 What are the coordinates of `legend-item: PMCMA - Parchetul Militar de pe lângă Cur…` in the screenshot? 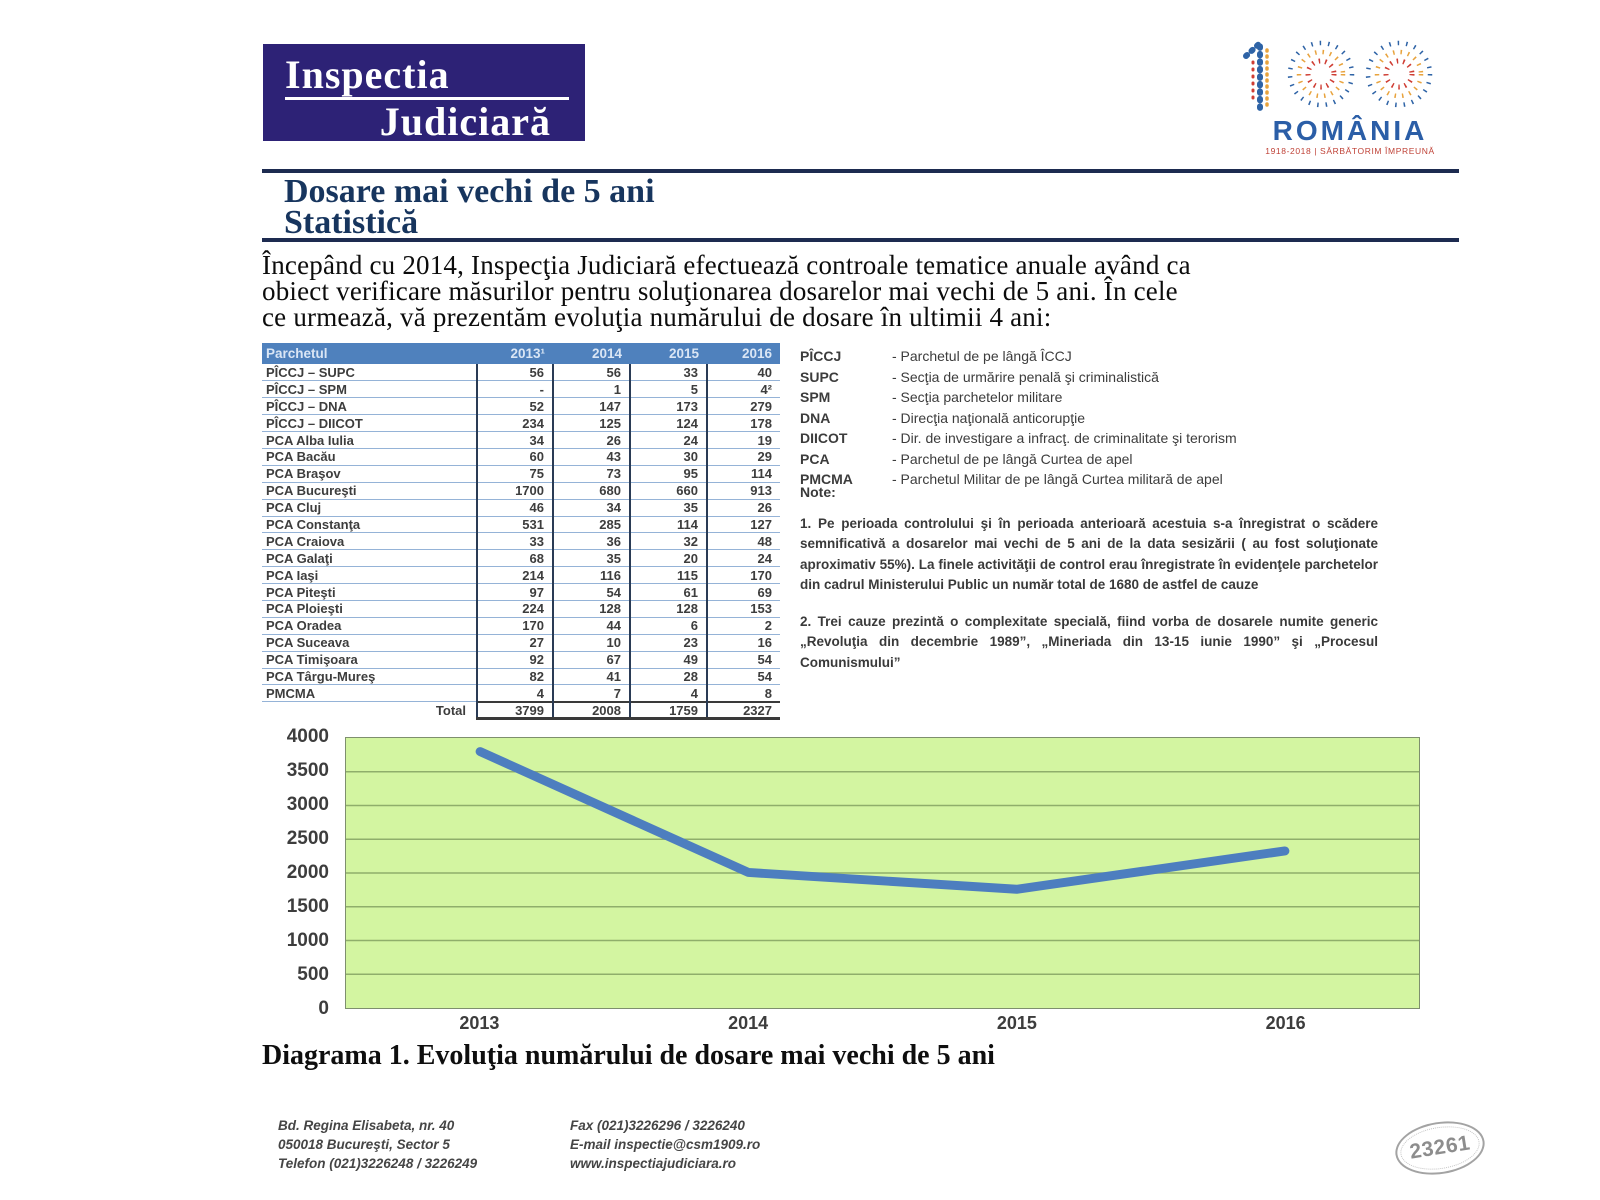 It's located at (1100, 479).